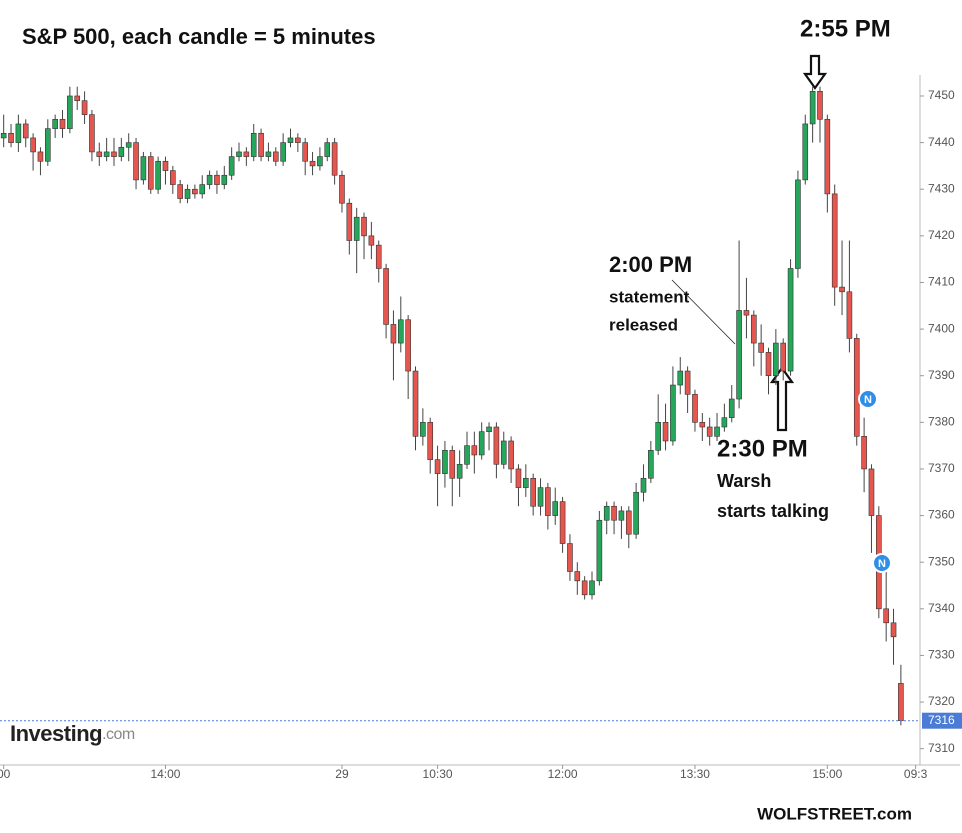 This screenshot has width=962, height=833. I want to click on x-tick-label: 12:00, so click(563, 774).